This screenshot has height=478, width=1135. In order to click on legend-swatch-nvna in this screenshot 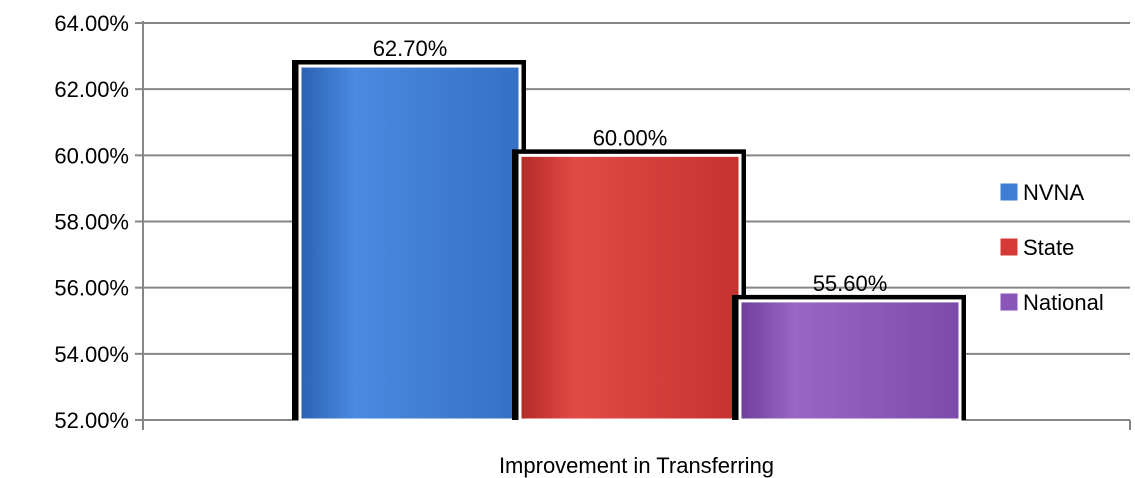, I will do `click(1009, 192)`.